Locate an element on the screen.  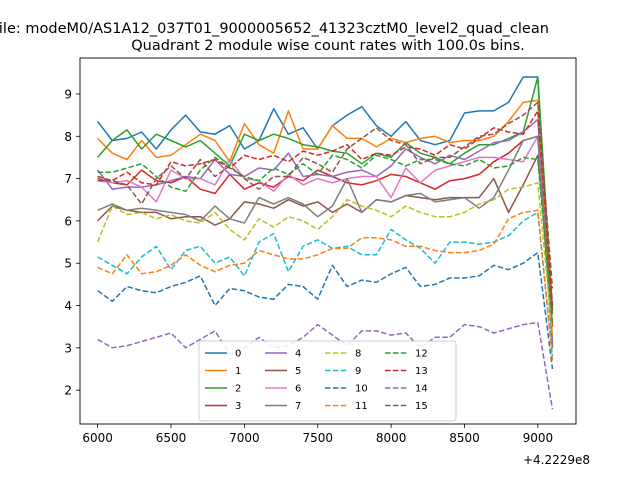
x-tick-label: 8000 is located at coordinates (391, 438).